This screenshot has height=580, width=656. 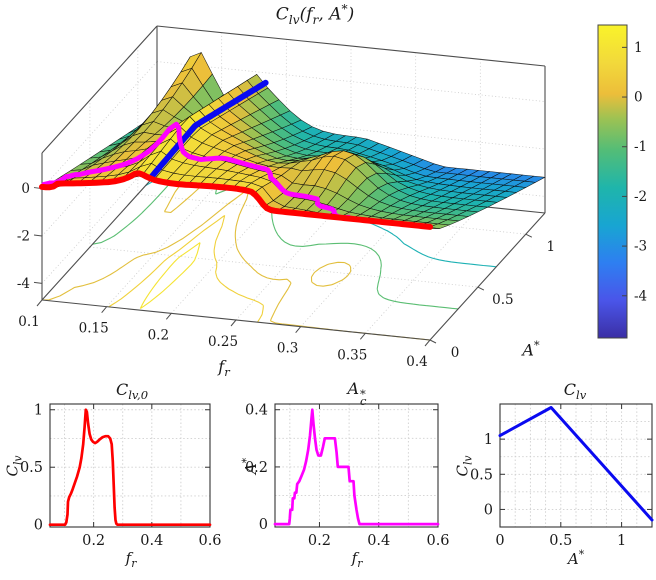 What do you see at coordinates (357, 559) in the screenshot?
I see `subplot2-xaxis-label: fr` at bounding box center [357, 559].